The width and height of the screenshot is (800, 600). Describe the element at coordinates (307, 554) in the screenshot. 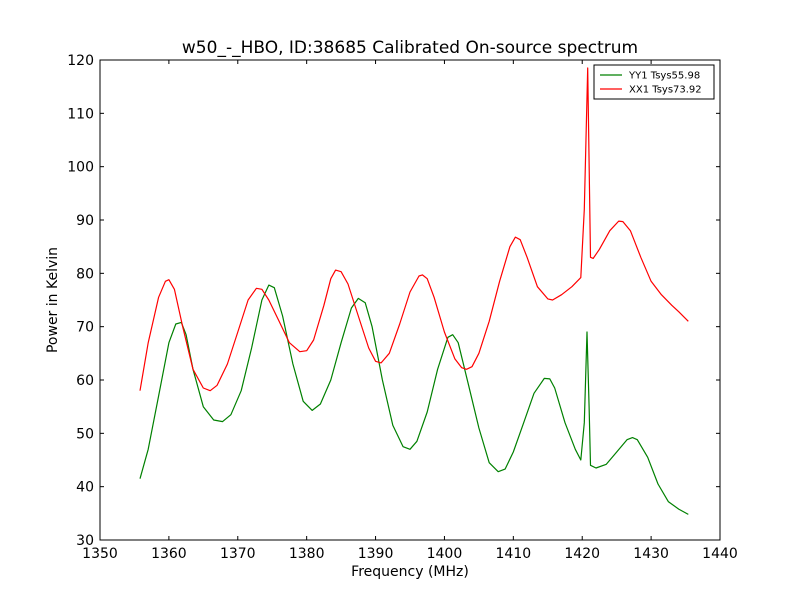

I see `x-tick-label: 1380` at that location.